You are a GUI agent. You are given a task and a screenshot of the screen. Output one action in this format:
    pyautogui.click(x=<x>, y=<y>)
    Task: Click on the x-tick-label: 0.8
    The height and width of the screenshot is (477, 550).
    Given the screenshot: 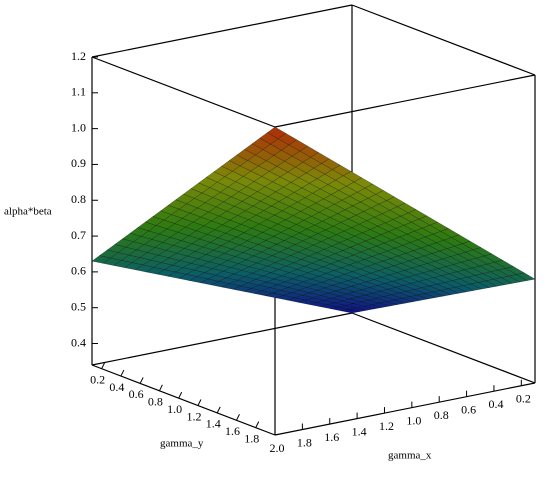 What is the action you would take?
    pyautogui.click(x=441, y=415)
    